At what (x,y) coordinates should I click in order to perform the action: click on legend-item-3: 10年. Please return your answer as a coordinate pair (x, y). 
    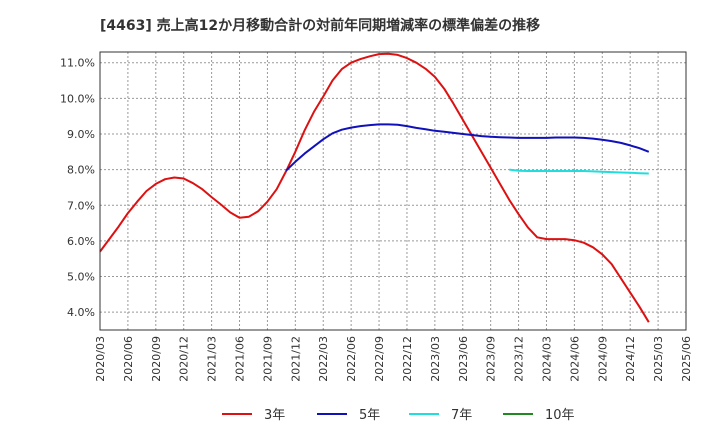
    Looking at the image, I should click on (539, 415).